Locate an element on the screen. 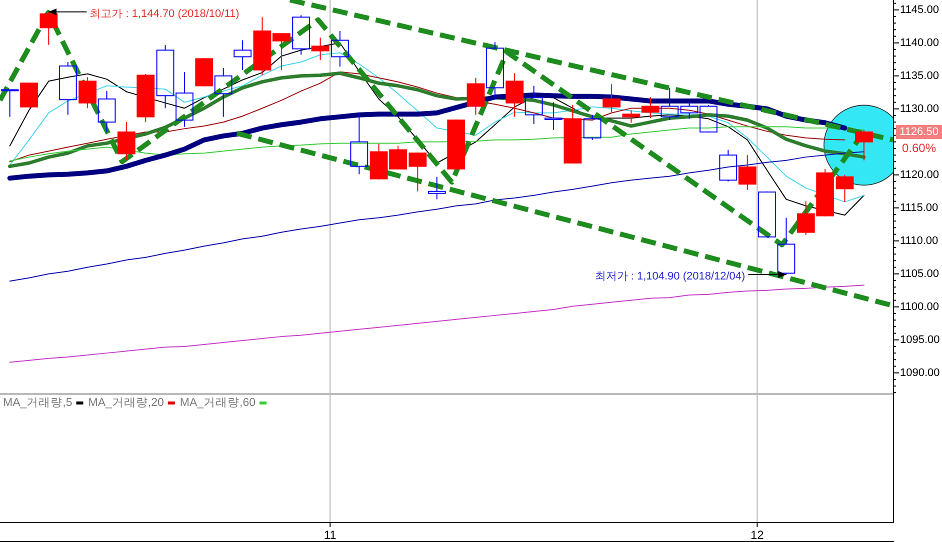 The image size is (942, 542). x-tick-label: 12 is located at coordinates (757, 535).